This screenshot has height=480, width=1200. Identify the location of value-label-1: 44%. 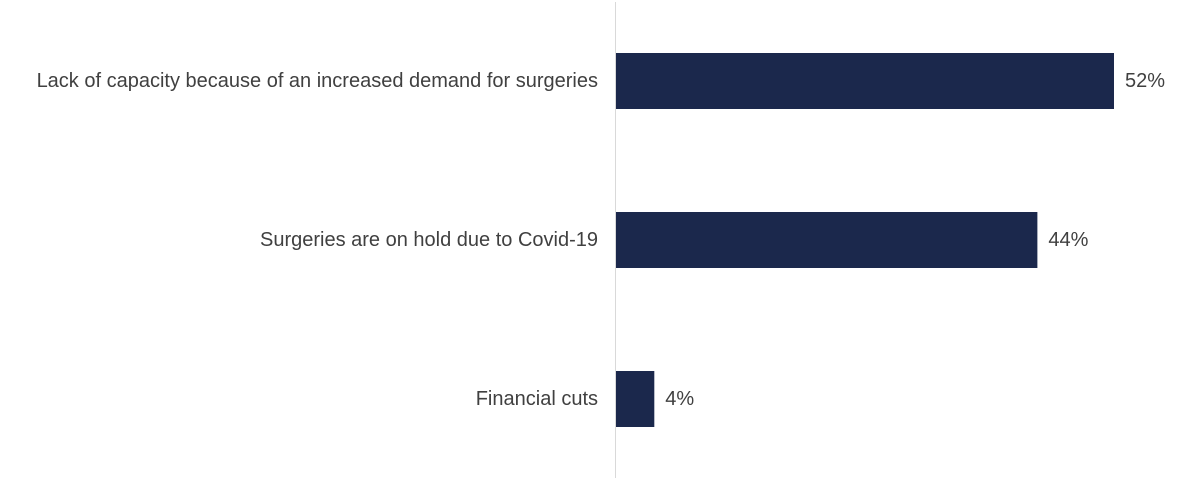
(1068, 240).